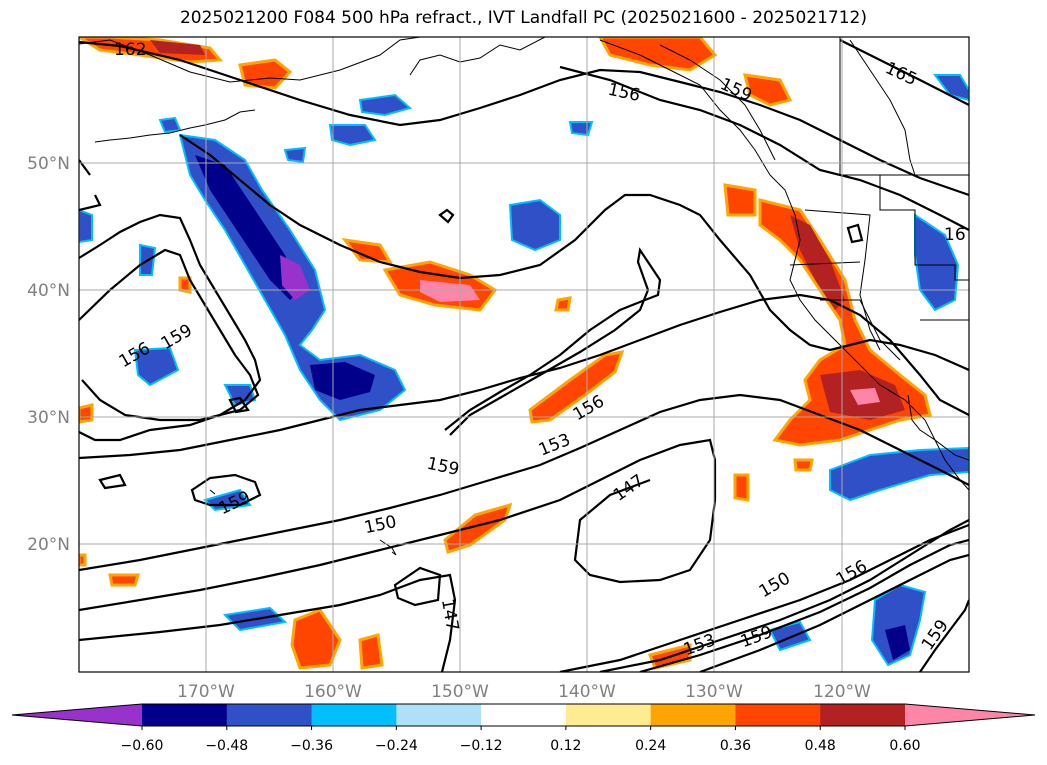 Image resolution: width=1047 pixels, height=765 pixels. Describe the element at coordinates (587, 692) in the screenshot. I see `lon-label: 140°W` at that location.